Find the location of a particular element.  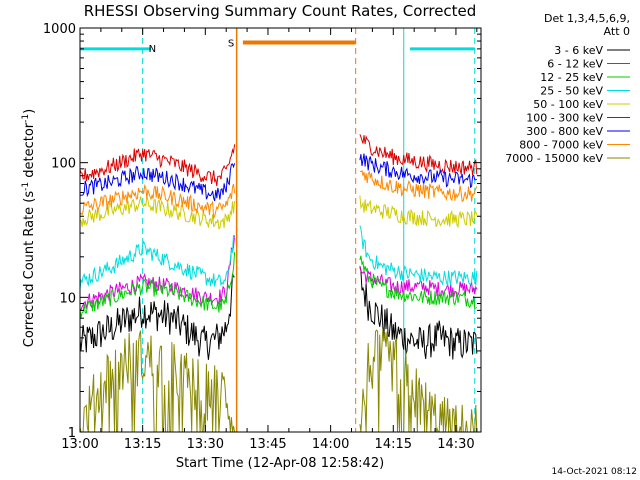

saa-marker-label: S is located at coordinates (231, 44).